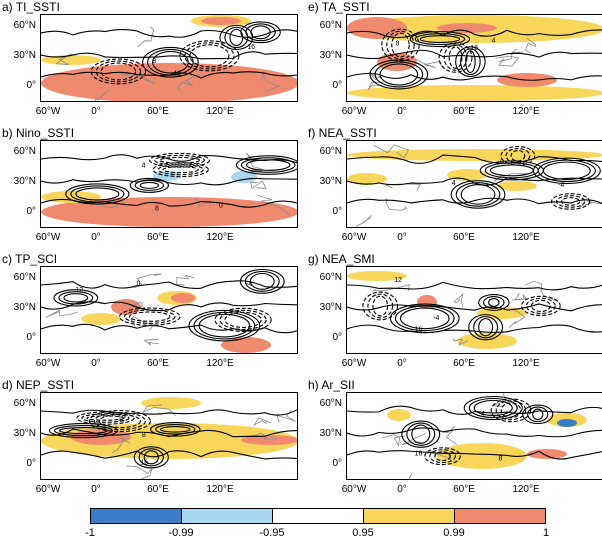 Image resolution: width=602 pixels, height=541 pixels. Describe the element at coordinates (330, 55) in the screenshot. I see `latitude-label: 30°N` at that location.